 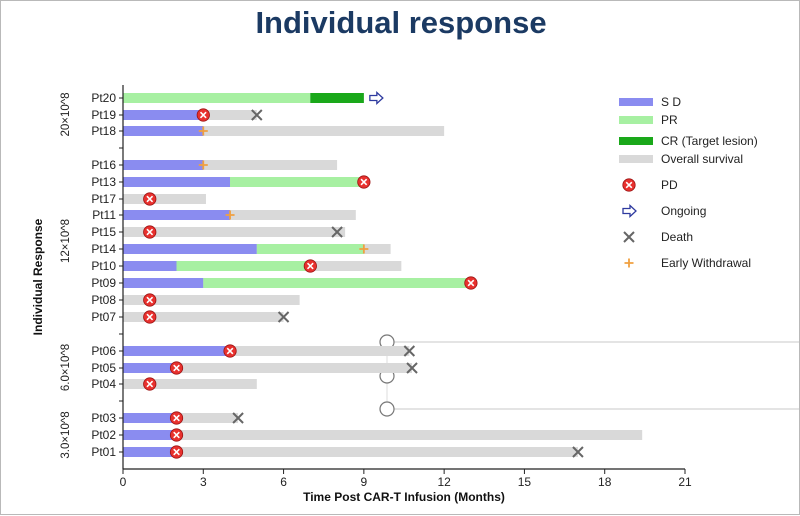 What do you see at coordinates (38, 276) in the screenshot?
I see `y-axis-title: Individual Response` at bounding box center [38, 276].